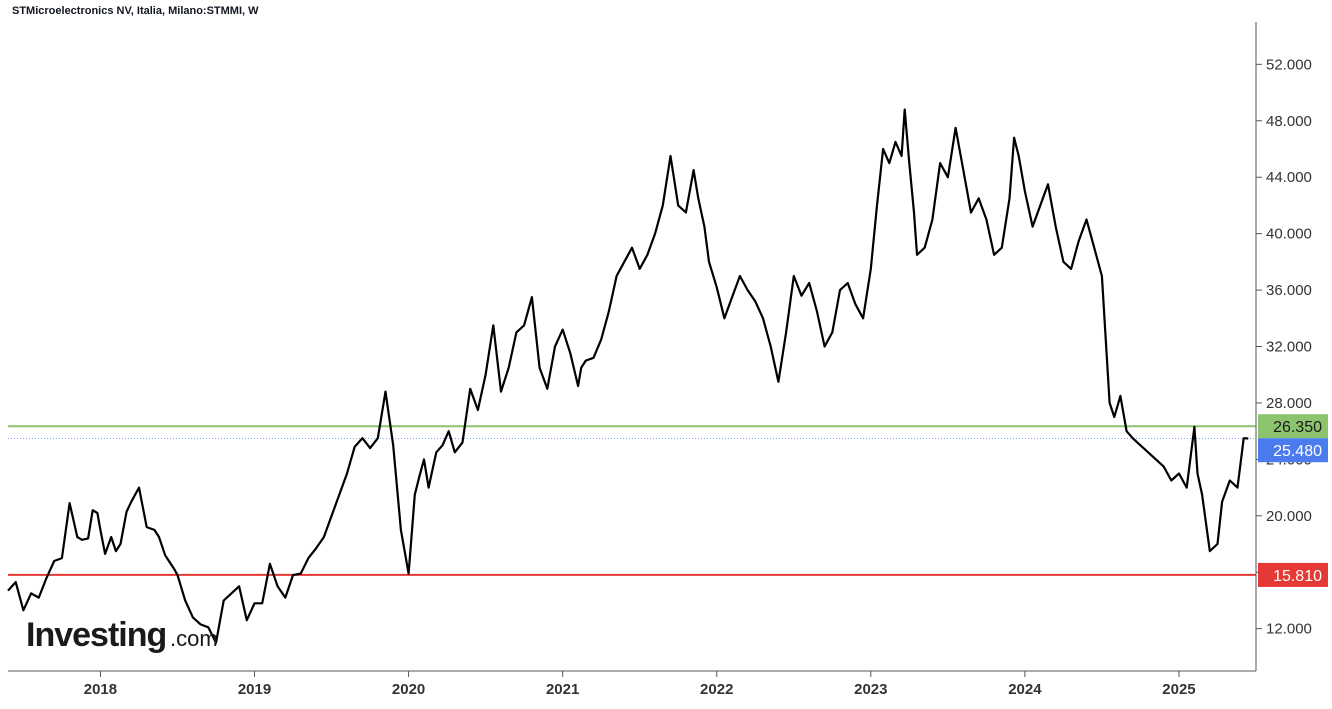 The height and width of the screenshot is (709, 1332). Describe the element at coordinates (1289, 290) in the screenshot. I see `y-tick-label: 36.000` at that location.